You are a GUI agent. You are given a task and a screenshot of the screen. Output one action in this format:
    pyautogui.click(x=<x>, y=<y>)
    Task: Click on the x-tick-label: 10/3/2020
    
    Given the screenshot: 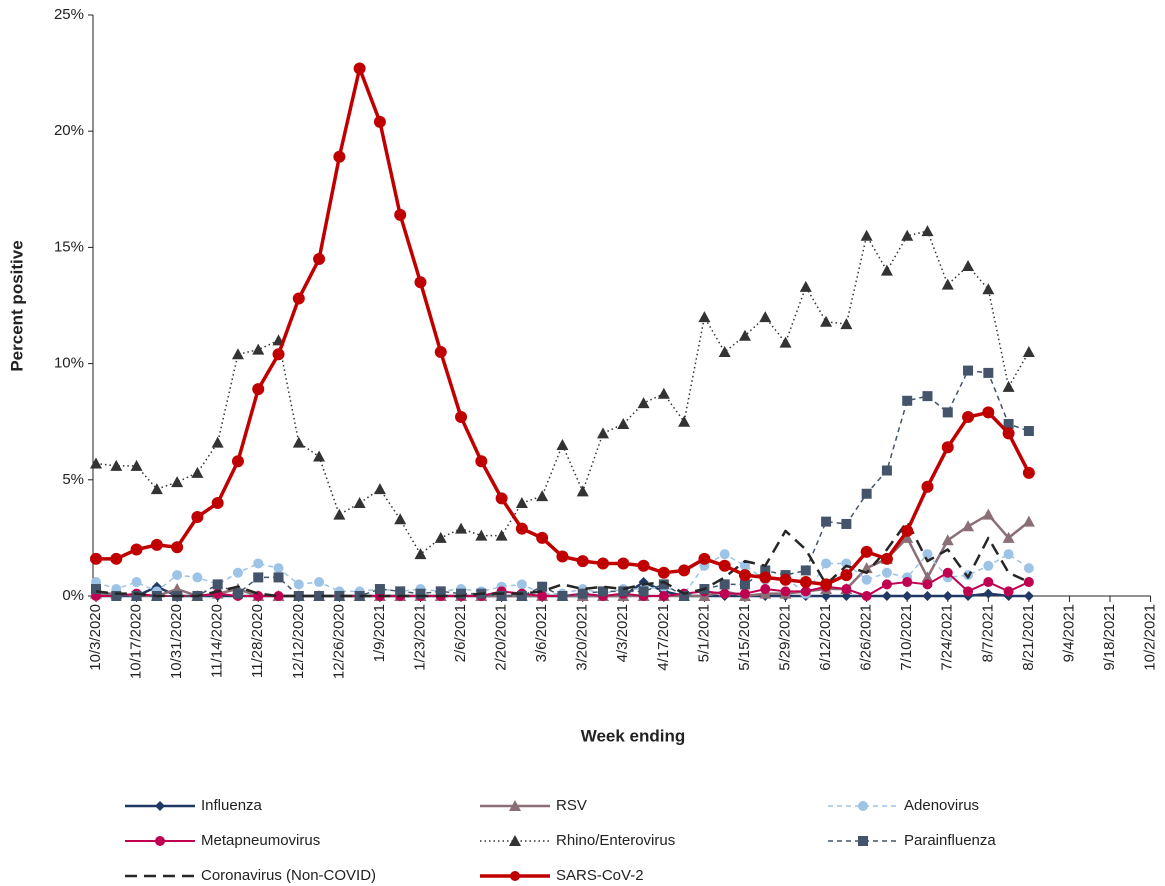 What is the action you would take?
    pyautogui.click(x=95, y=637)
    